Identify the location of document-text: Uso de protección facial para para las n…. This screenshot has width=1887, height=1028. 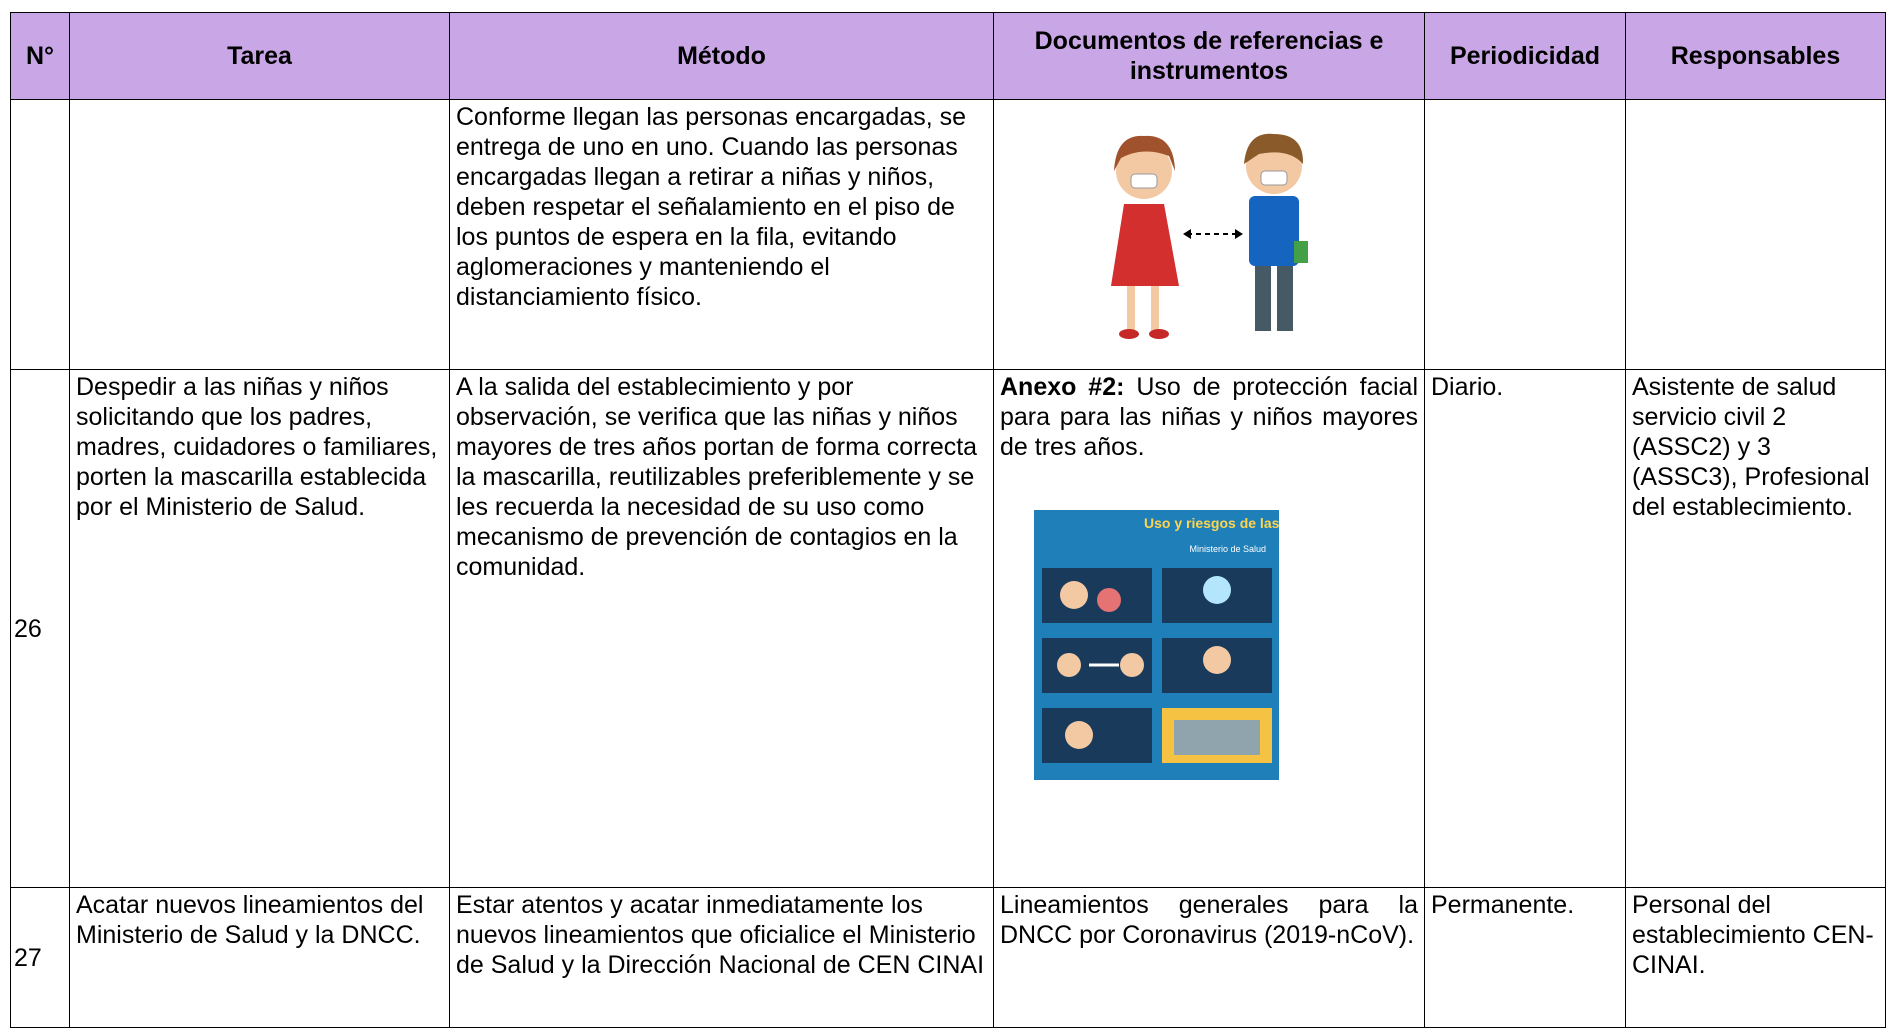
(1209, 417).